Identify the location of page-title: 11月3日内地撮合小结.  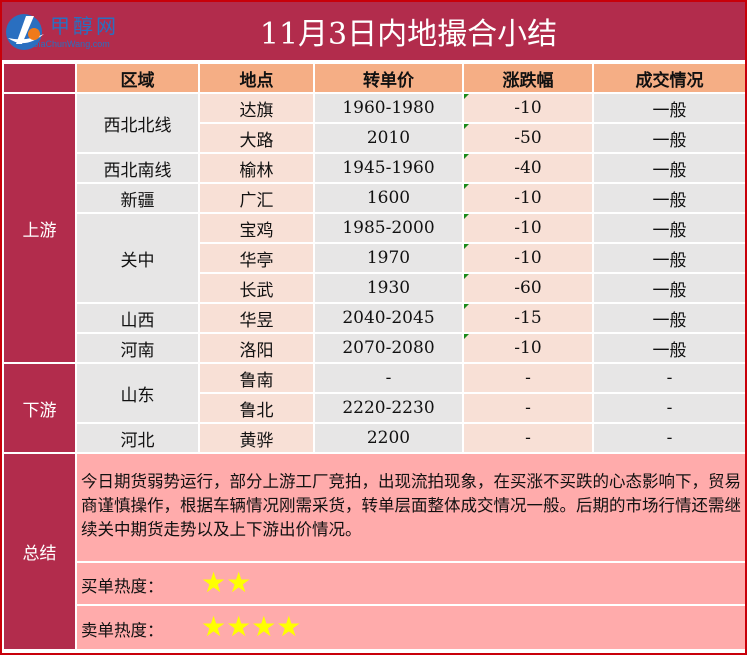
(408, 34).